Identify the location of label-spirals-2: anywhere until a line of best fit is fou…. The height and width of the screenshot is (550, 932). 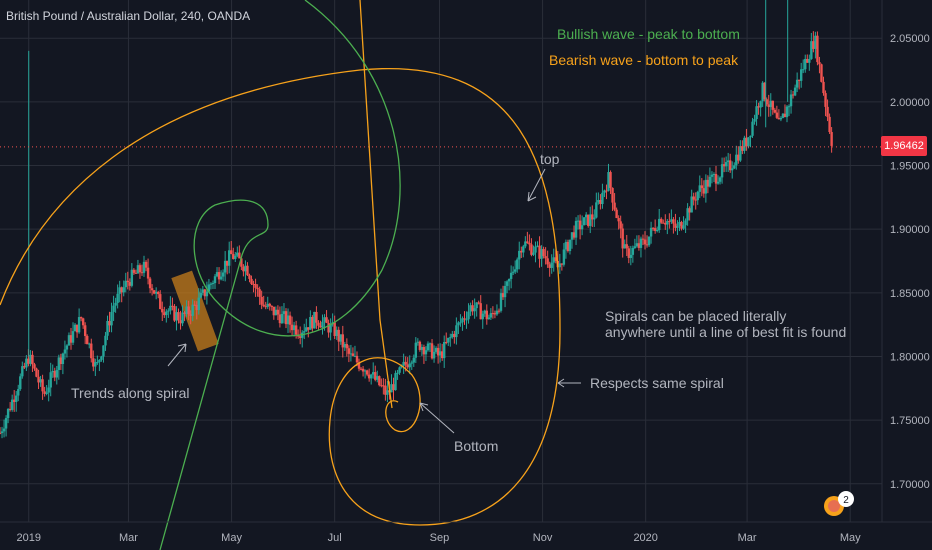
(725, 332).